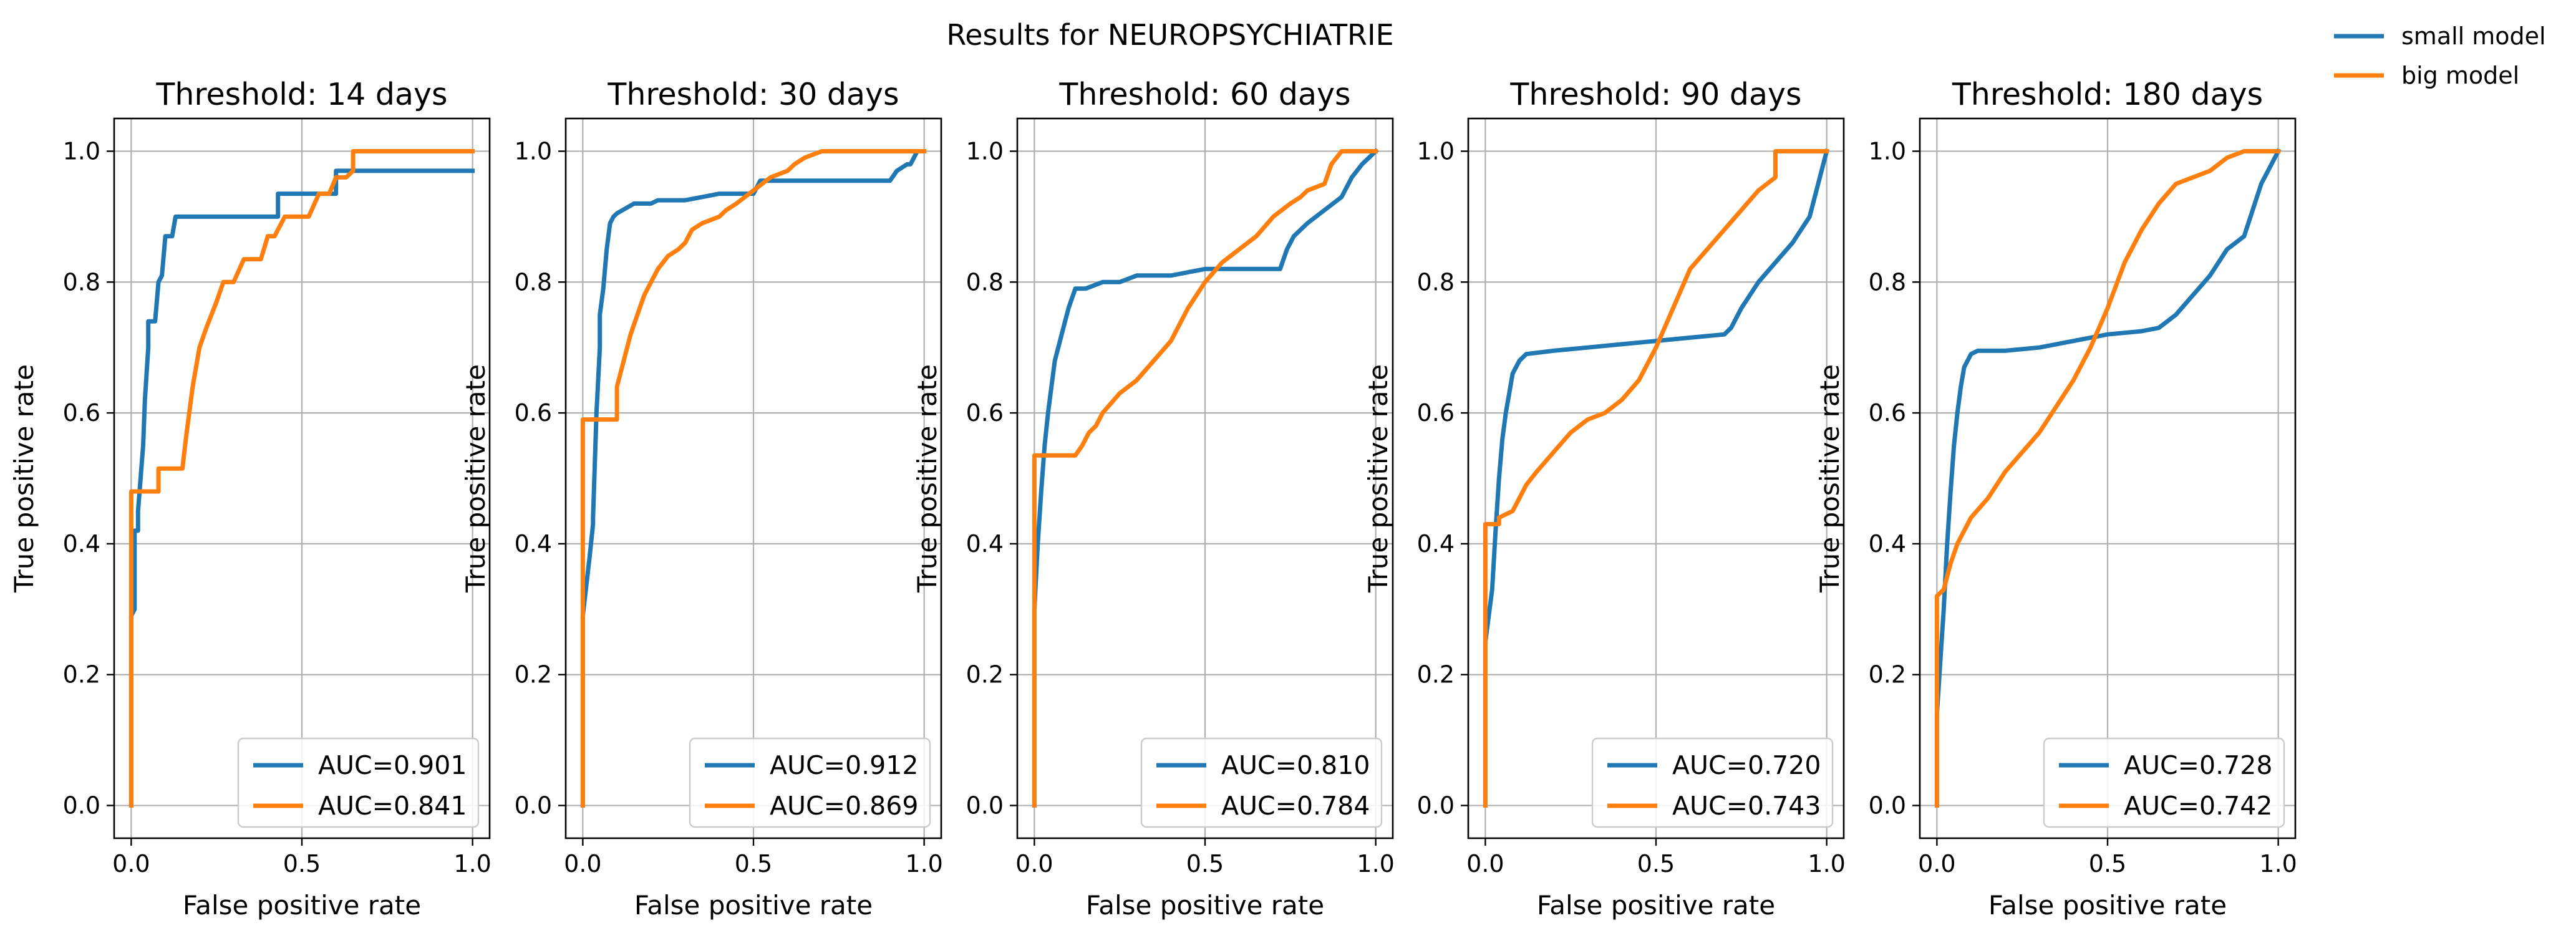  Describe the element at coordinates (392, 806) in the screenshot. I see `legend-label: AUC=0.841` at that location.